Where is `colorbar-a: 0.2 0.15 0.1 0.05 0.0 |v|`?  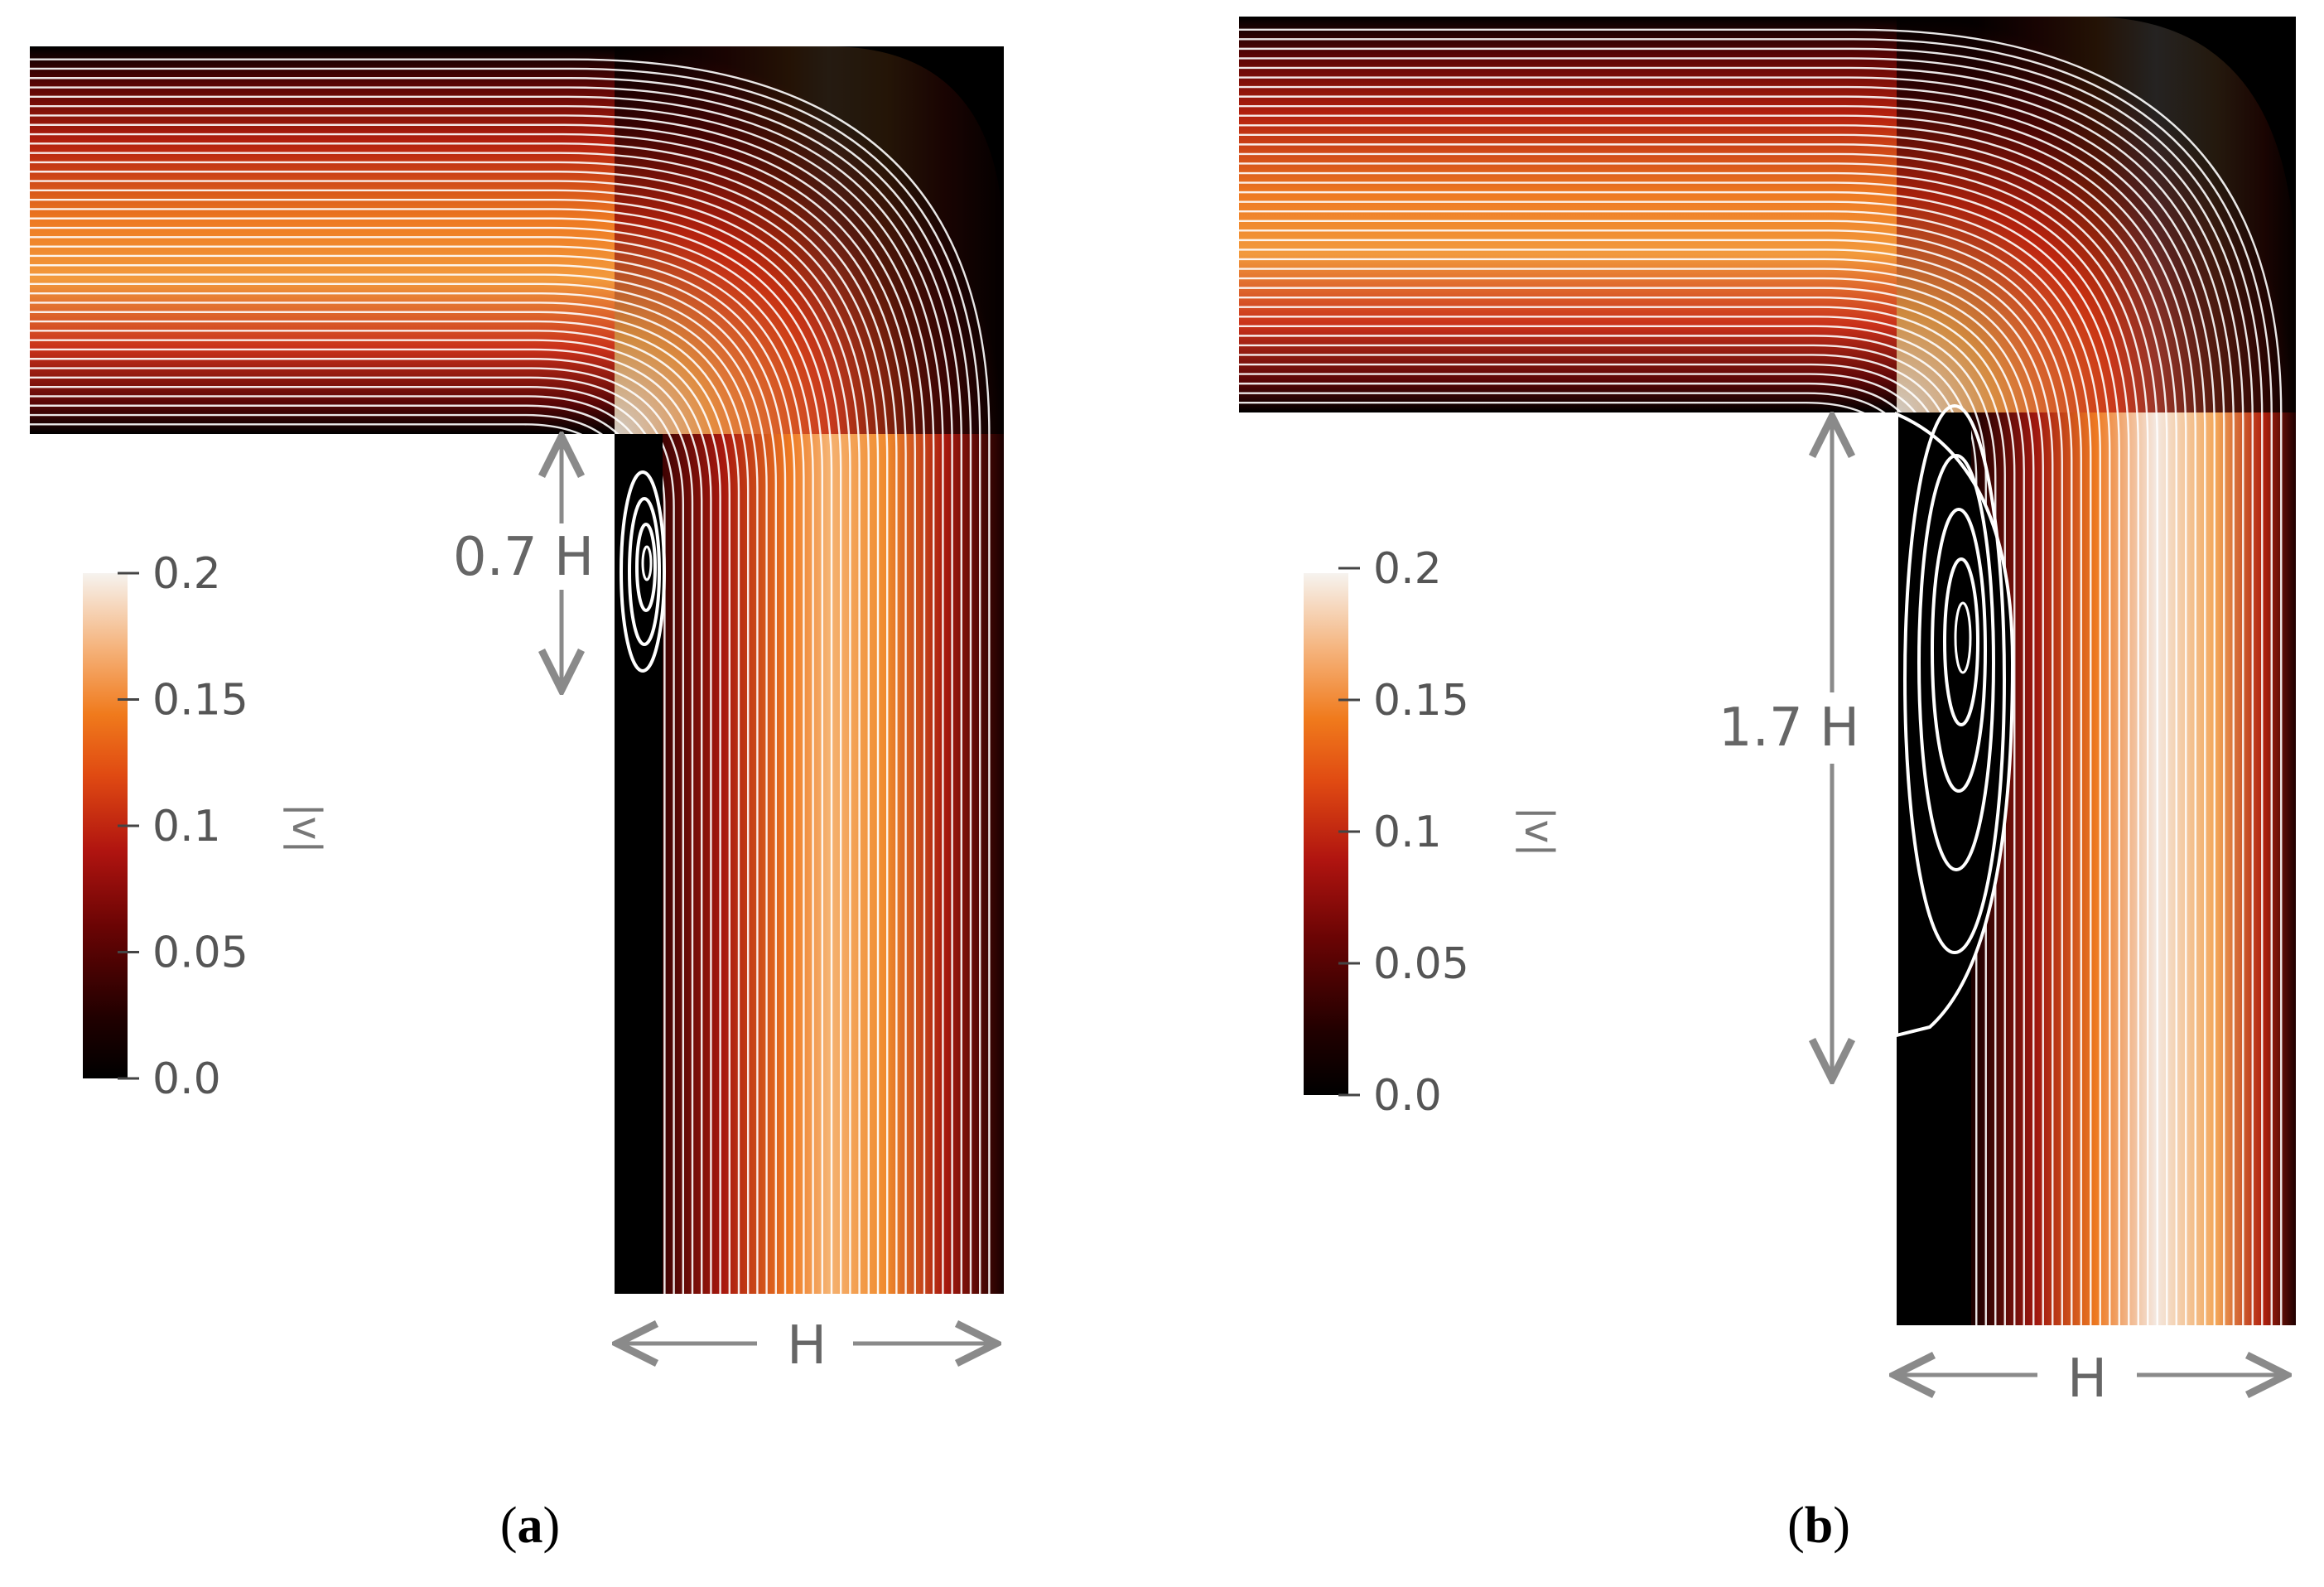
colorbar-a: 0.2 0.15 0.1 0.05 0.0 |v| is located at coordinates (207, 826).